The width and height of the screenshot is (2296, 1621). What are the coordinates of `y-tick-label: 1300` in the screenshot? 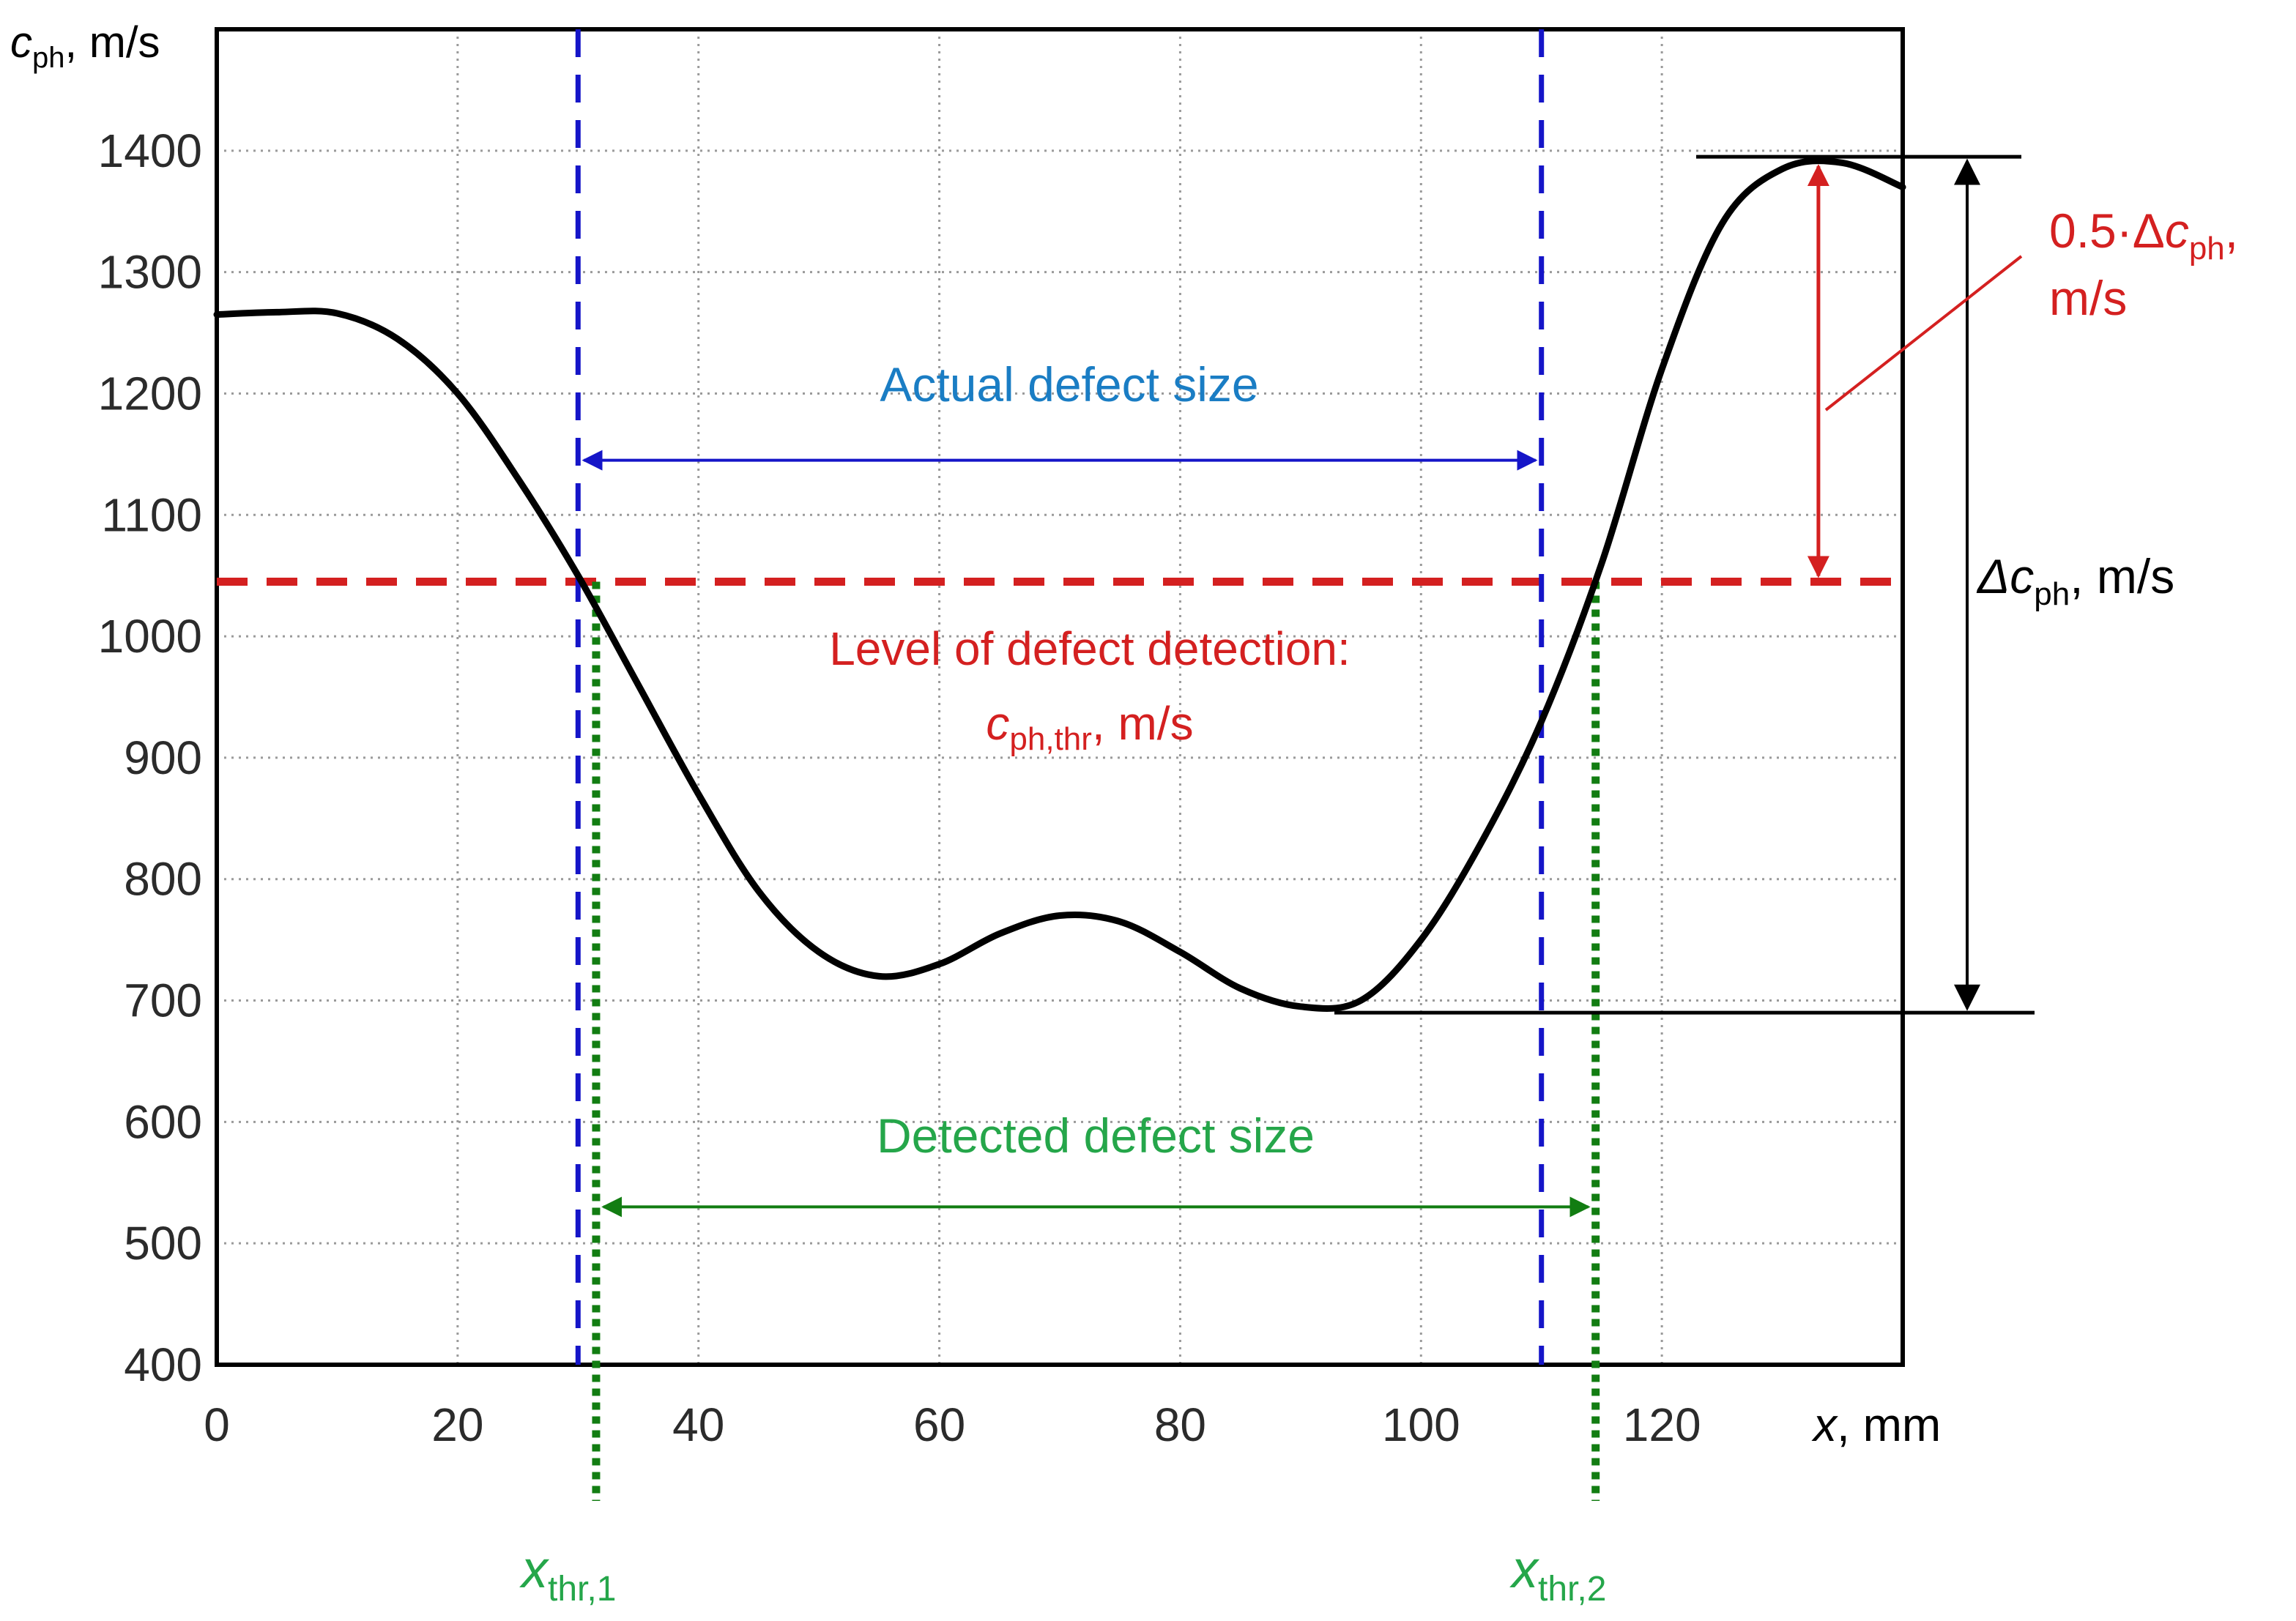 It's located at (150, 272).